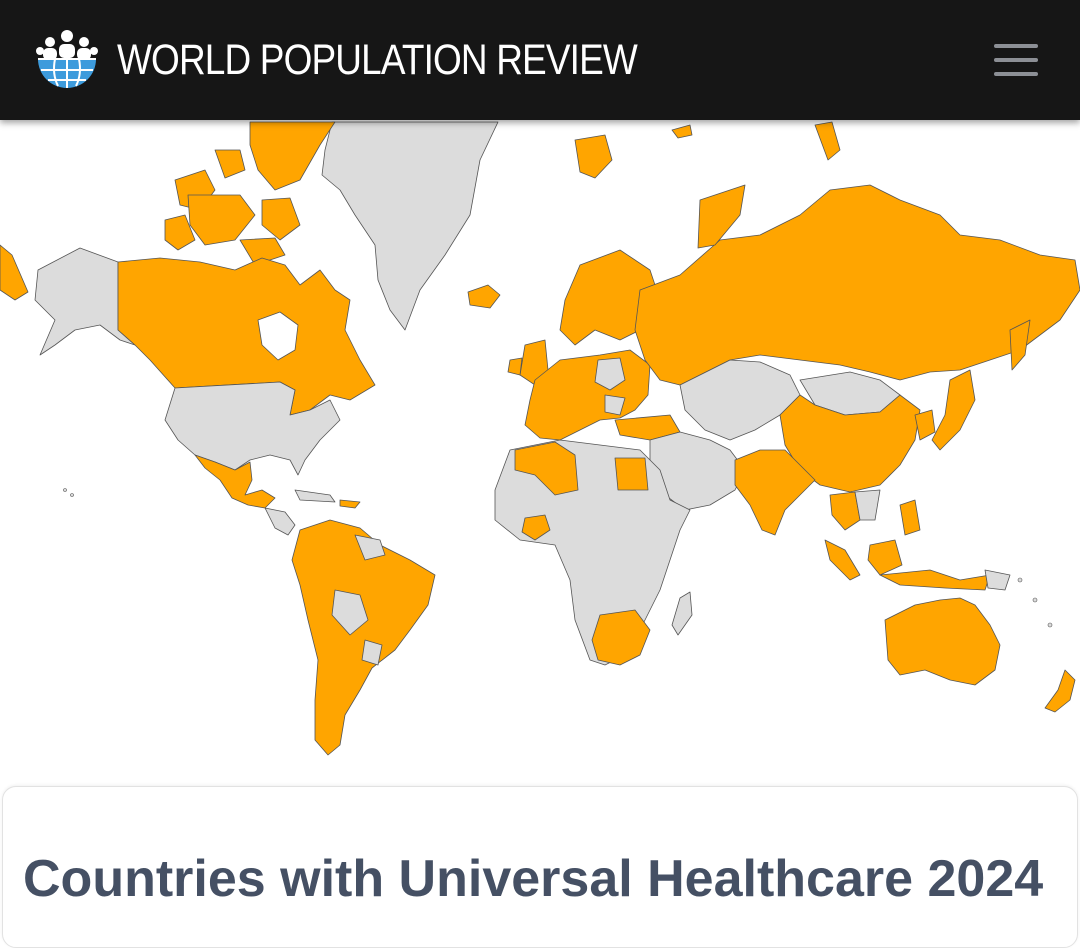  What do you see at coordinates (775, 492) in the screenshot?
I see `region-india` at bounding box center [775, 492].